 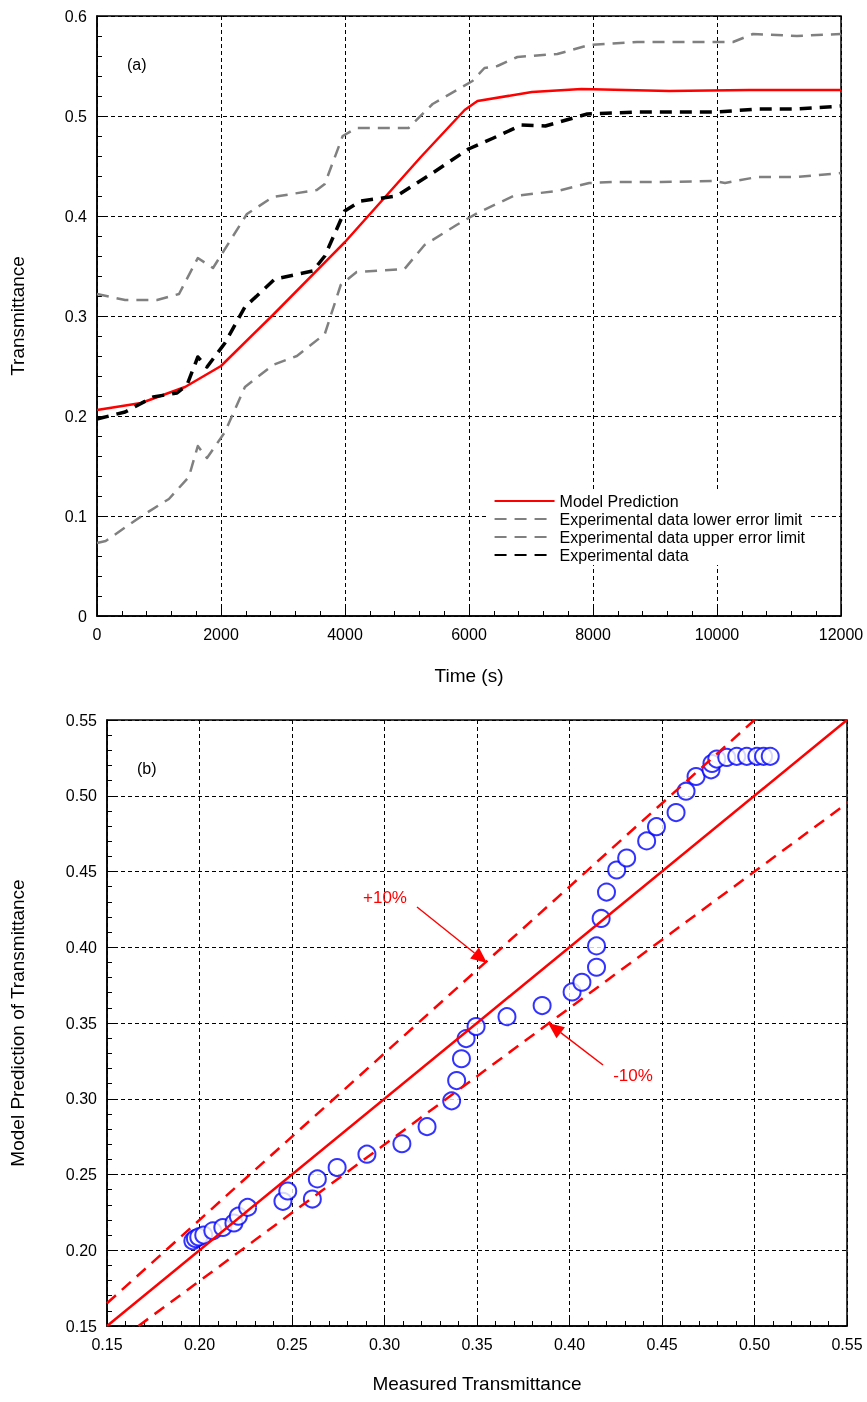 I want to click on x-tick-label: 12000, so click(x=841, y=634).